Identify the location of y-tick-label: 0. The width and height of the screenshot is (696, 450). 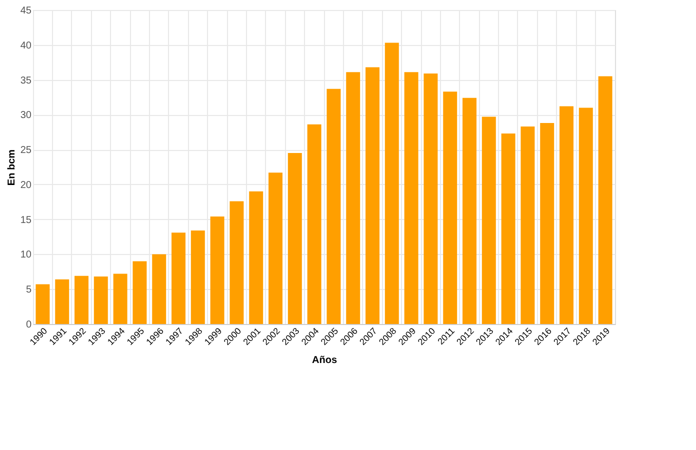
(29, 325).